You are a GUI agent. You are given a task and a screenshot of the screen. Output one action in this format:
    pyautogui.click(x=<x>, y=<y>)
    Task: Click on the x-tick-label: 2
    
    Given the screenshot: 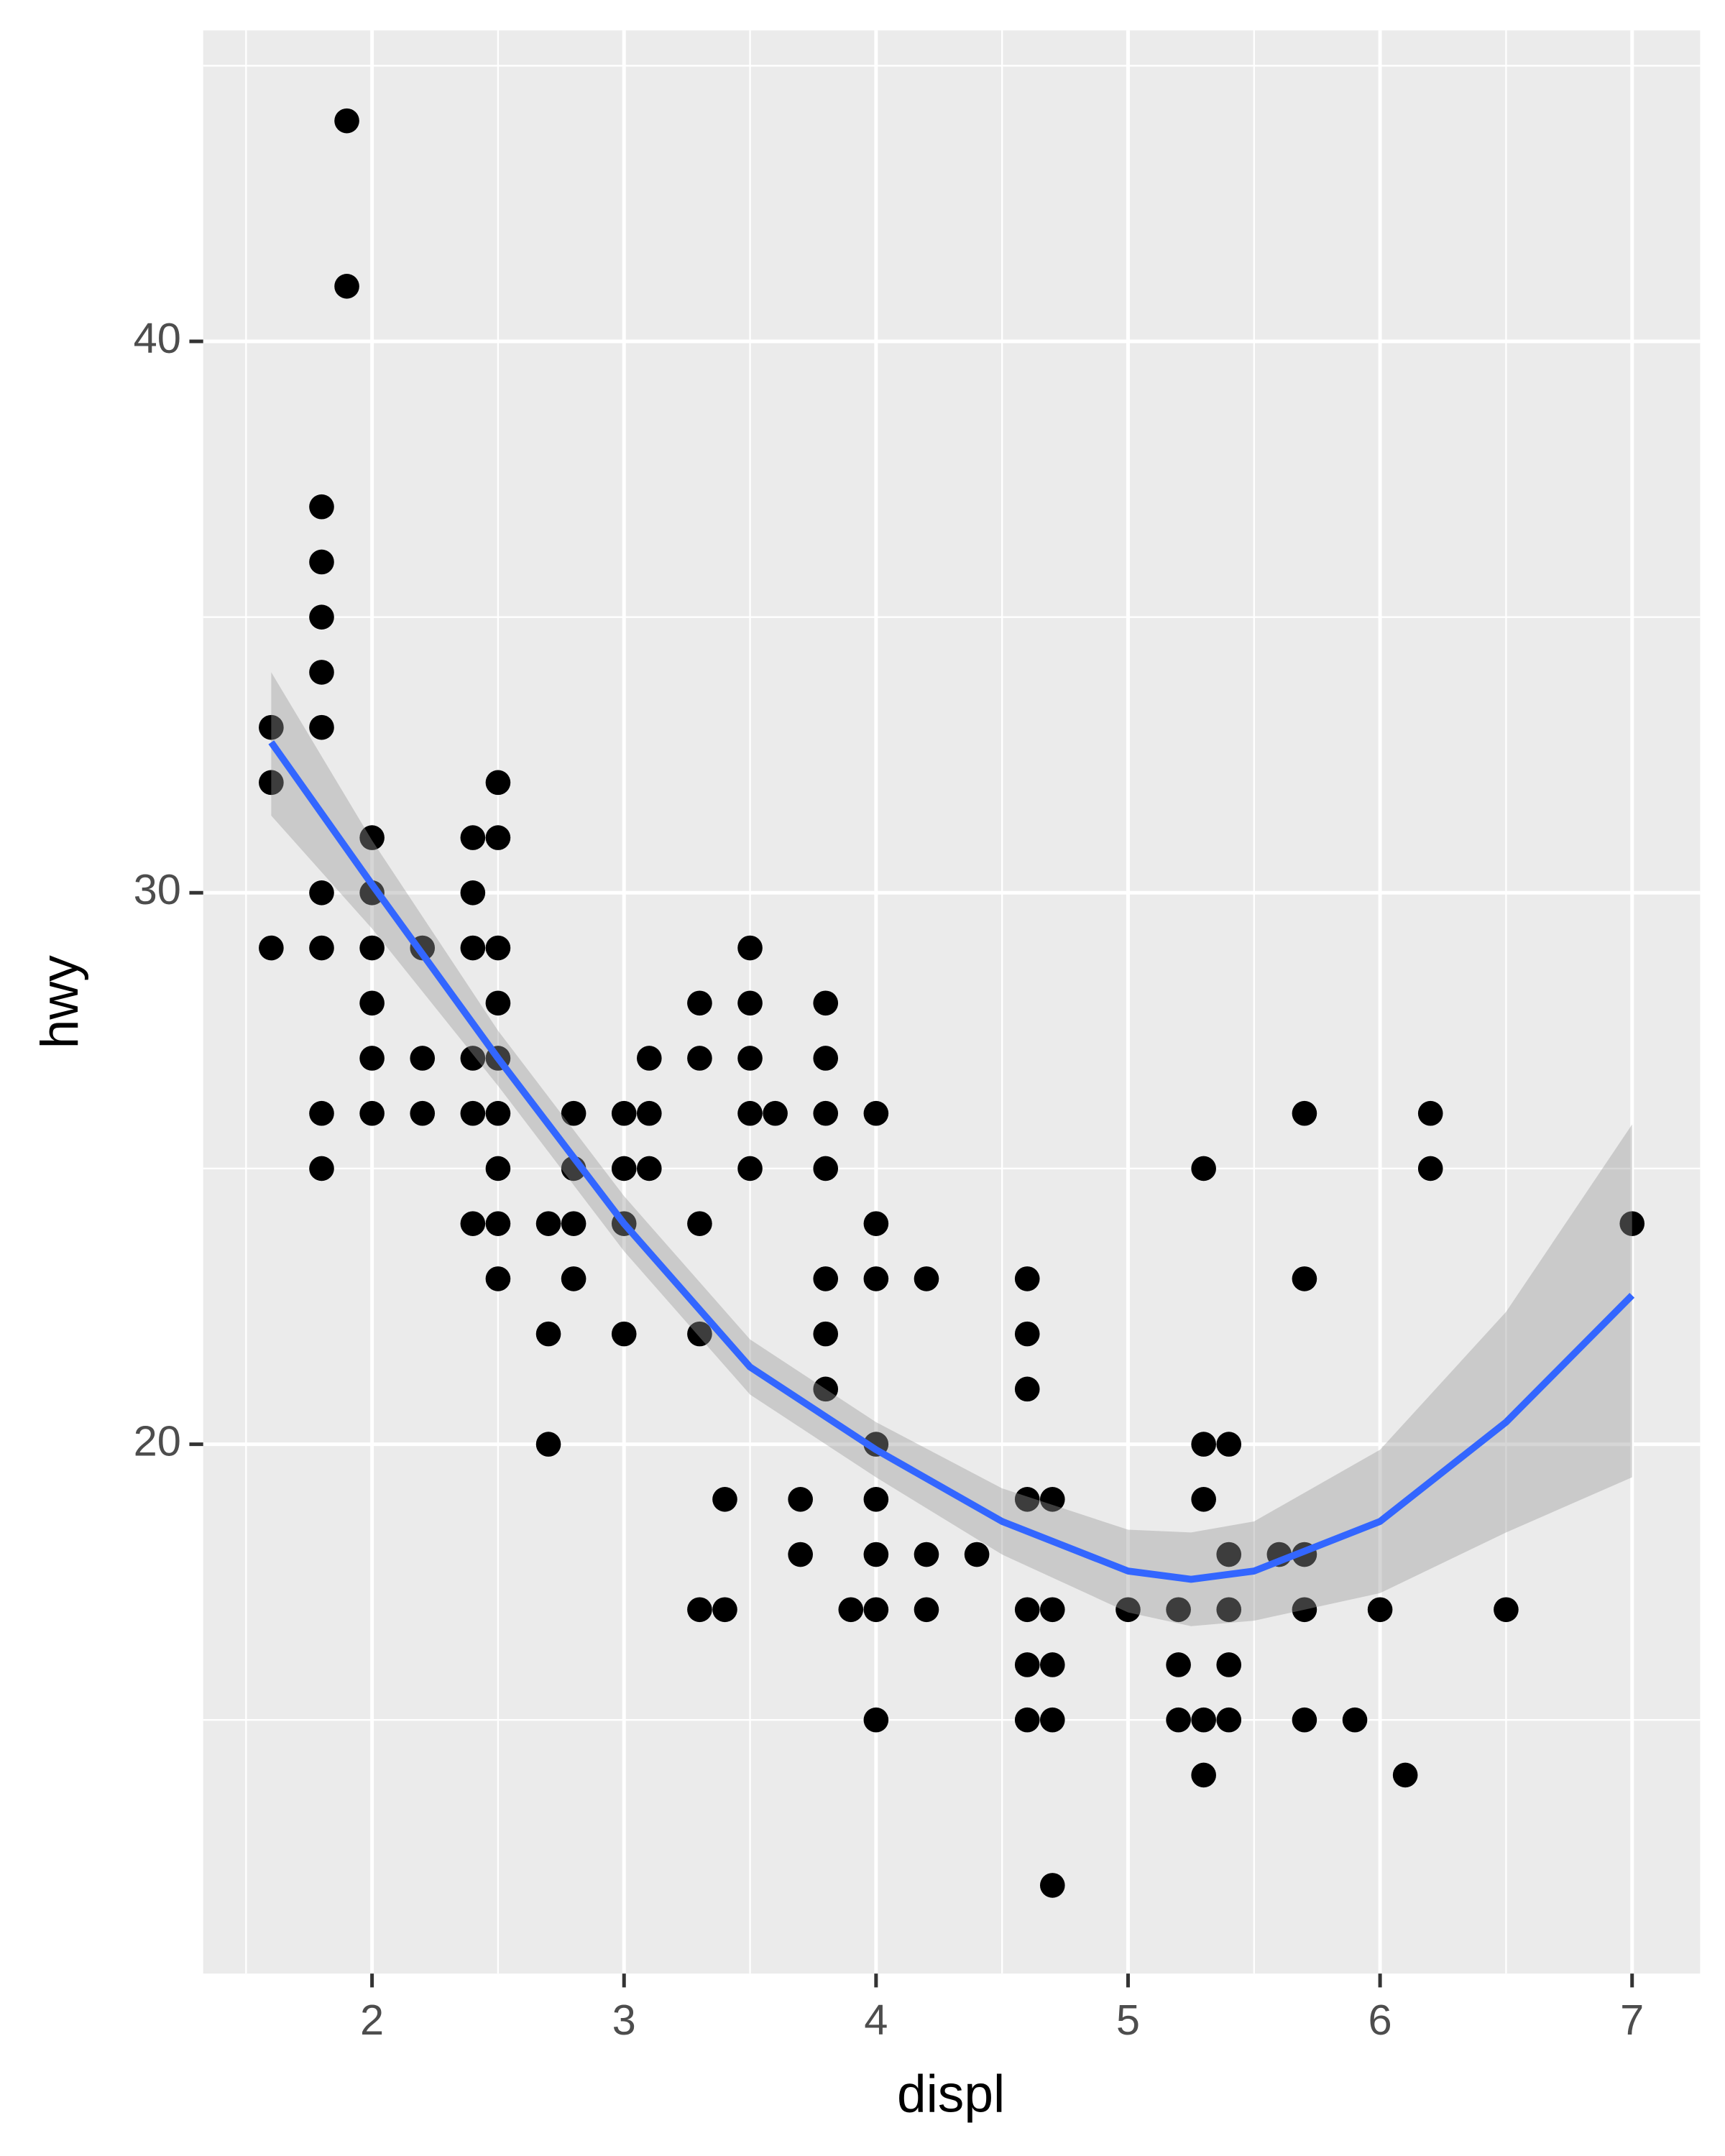 What is the action you would take?
    pyautogui.click(x=372, y=2020)
    